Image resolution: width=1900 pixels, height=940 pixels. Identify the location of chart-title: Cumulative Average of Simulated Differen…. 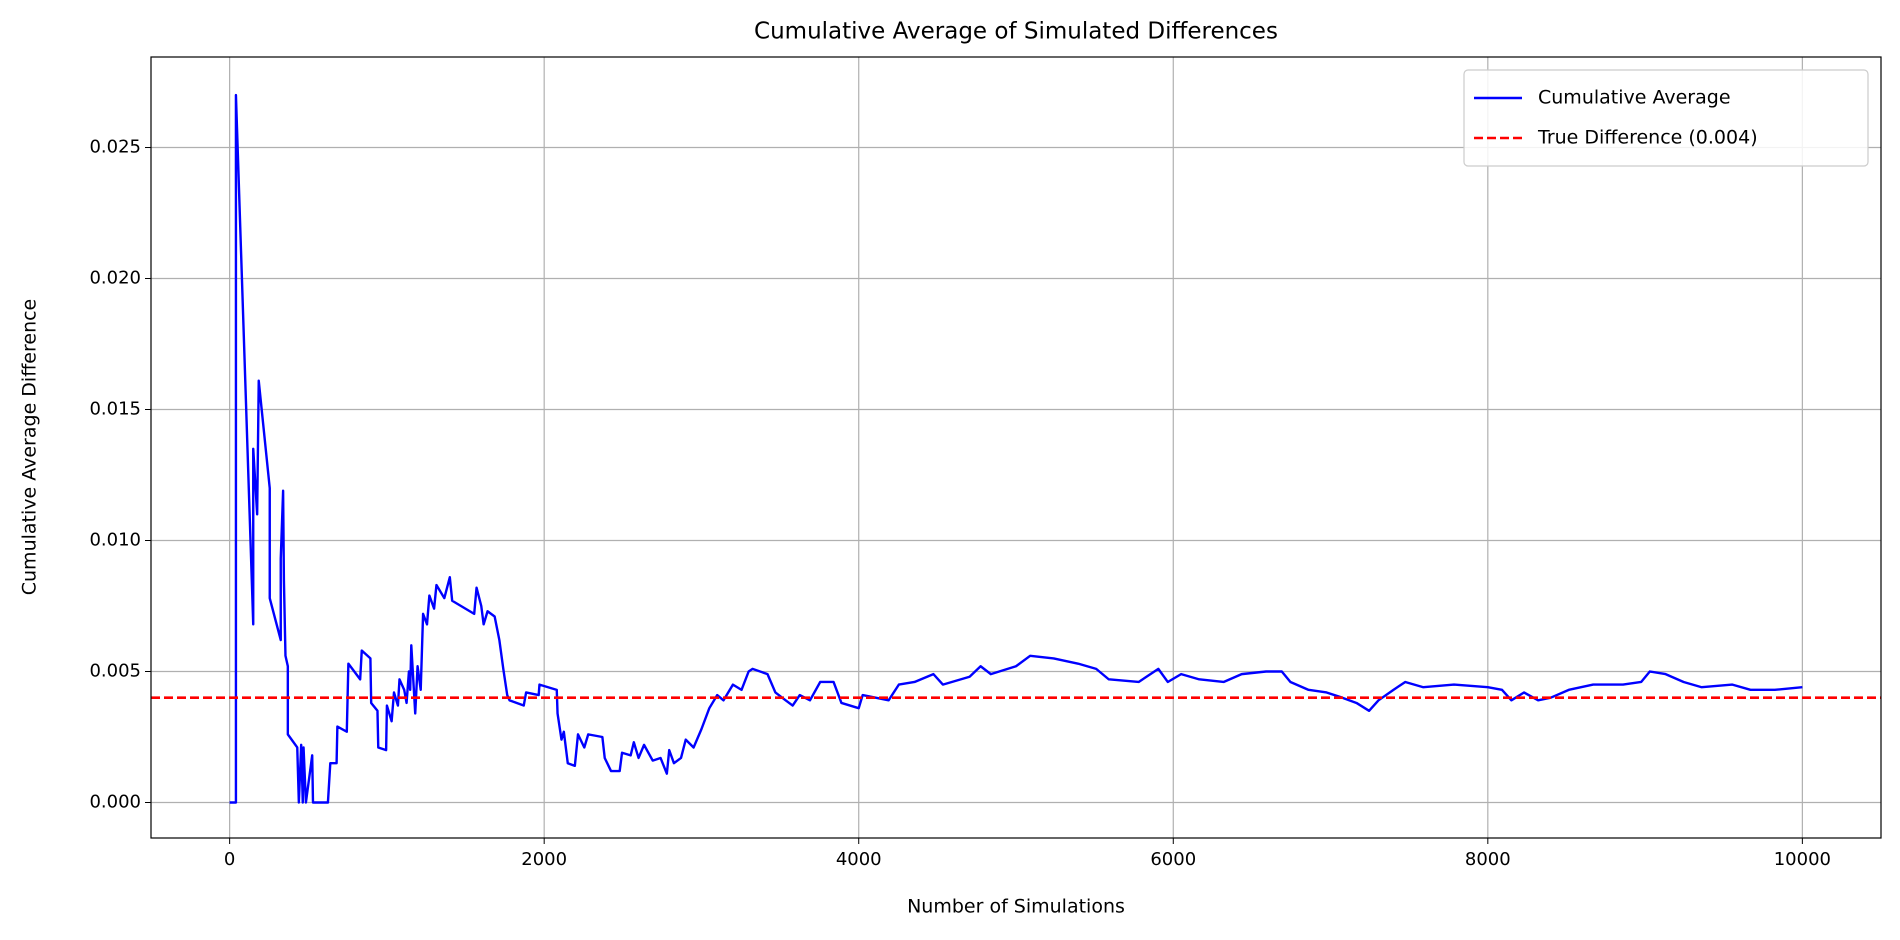
(1016, 32).